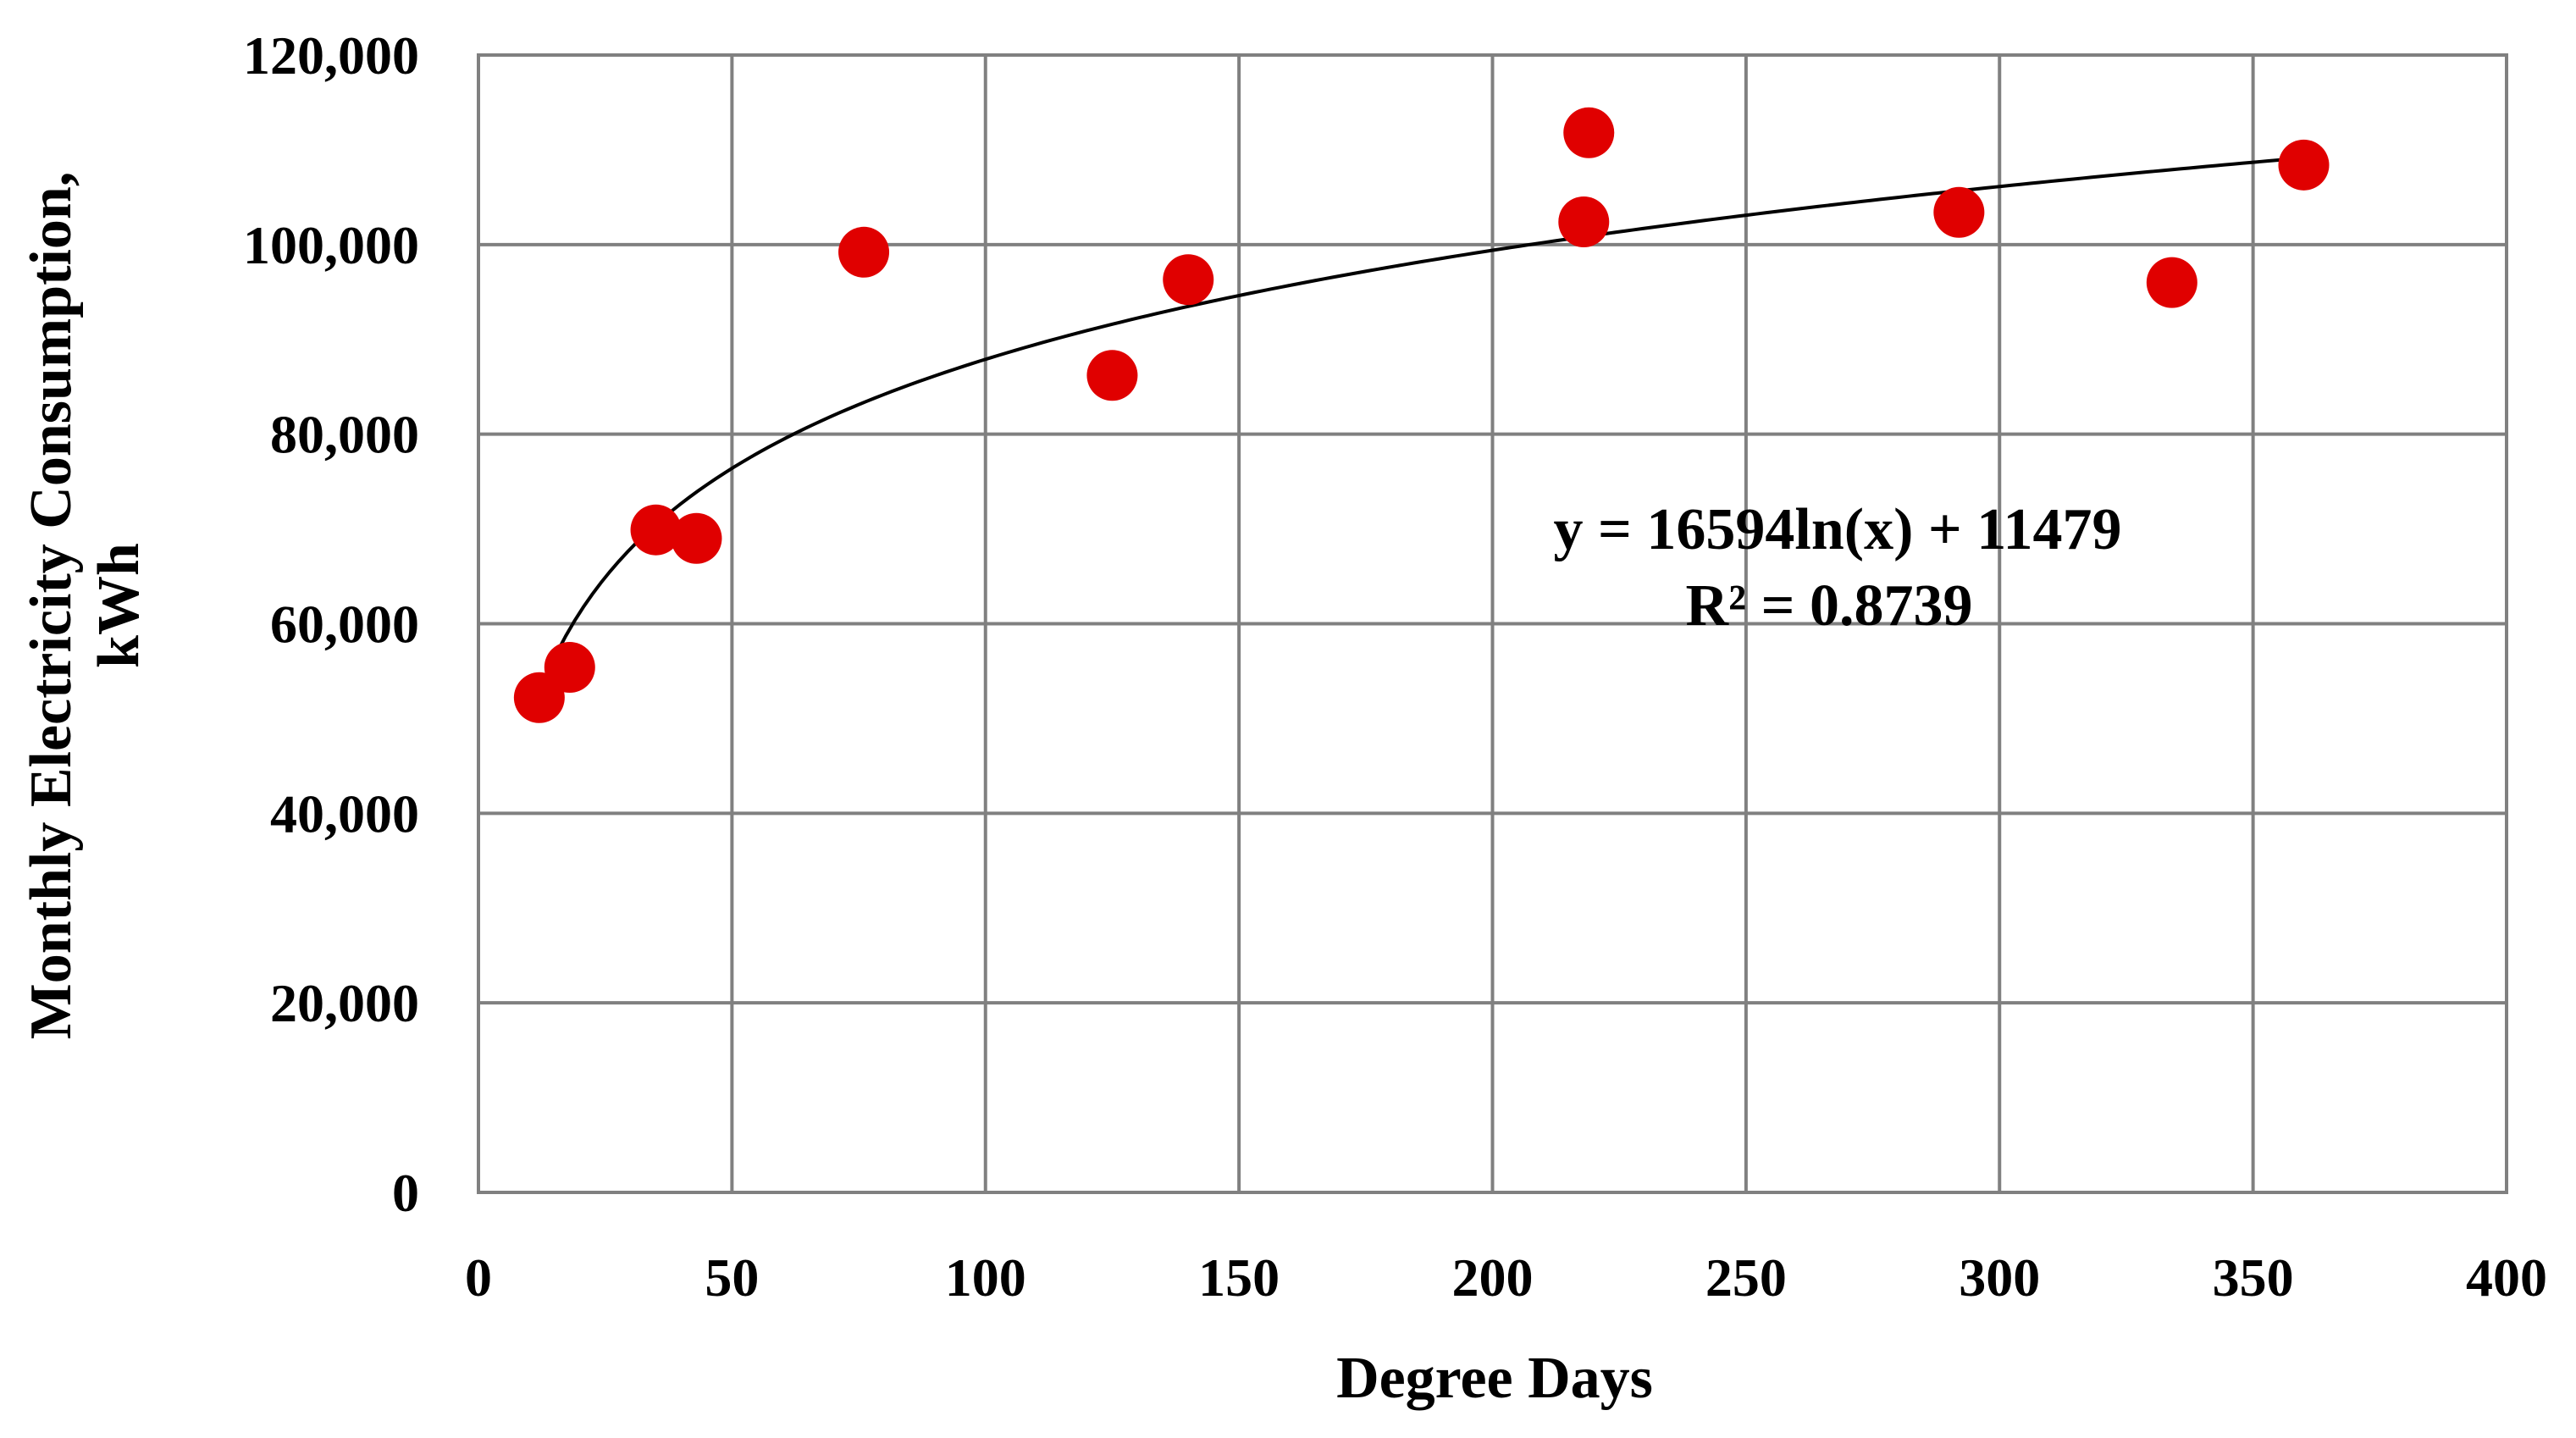 This screenshot has width=2576, height=1438. I want to click on x-tick-label: 100, so click(985, 1277).